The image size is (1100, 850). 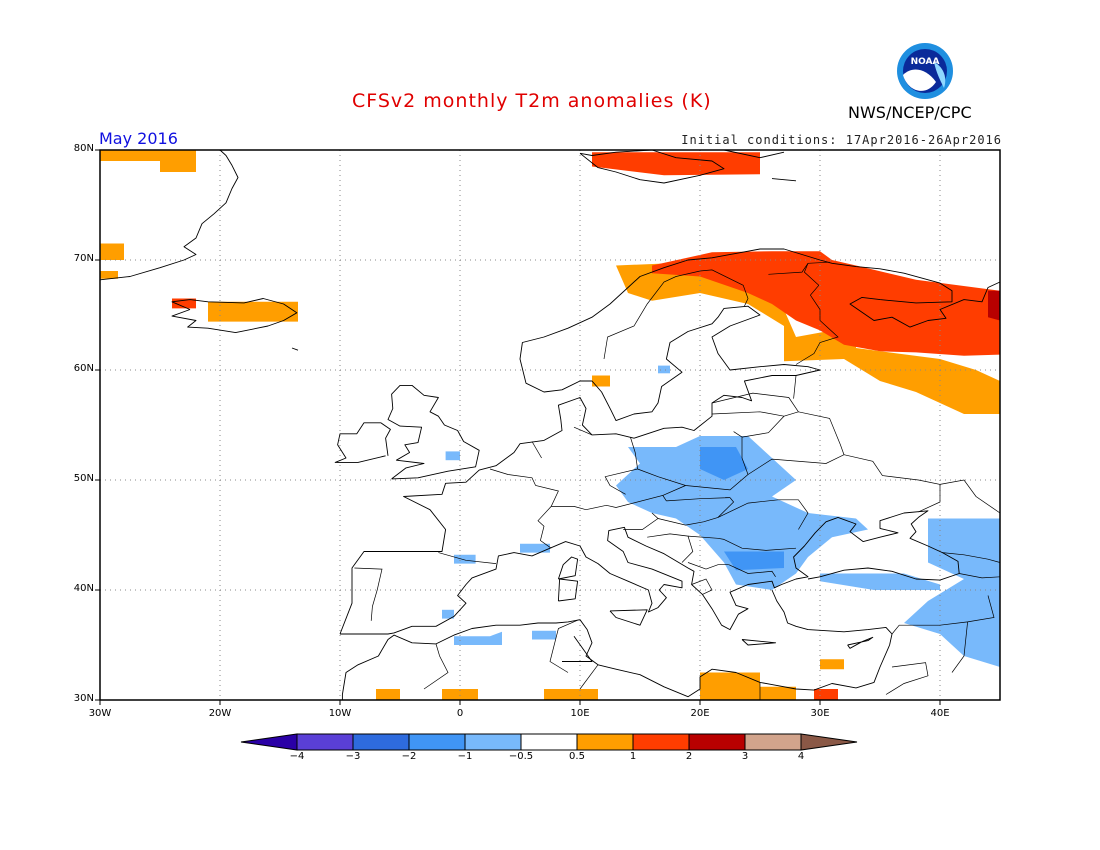 What do you see at coordinates (925, 62) in the screenshot?
I see `logo-text: NOAA` at bounding box center [925, 62].